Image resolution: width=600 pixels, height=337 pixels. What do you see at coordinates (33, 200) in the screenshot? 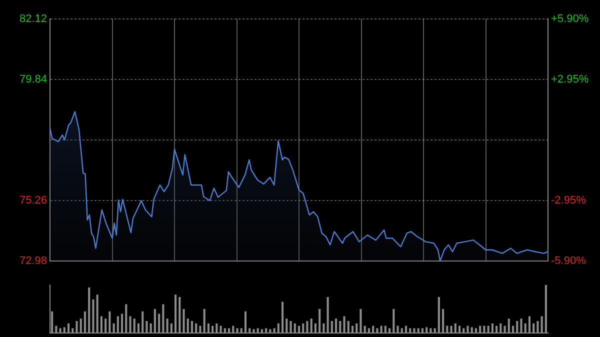
I see `y-tick-label: 75.26` at bounding box center [33, 200].